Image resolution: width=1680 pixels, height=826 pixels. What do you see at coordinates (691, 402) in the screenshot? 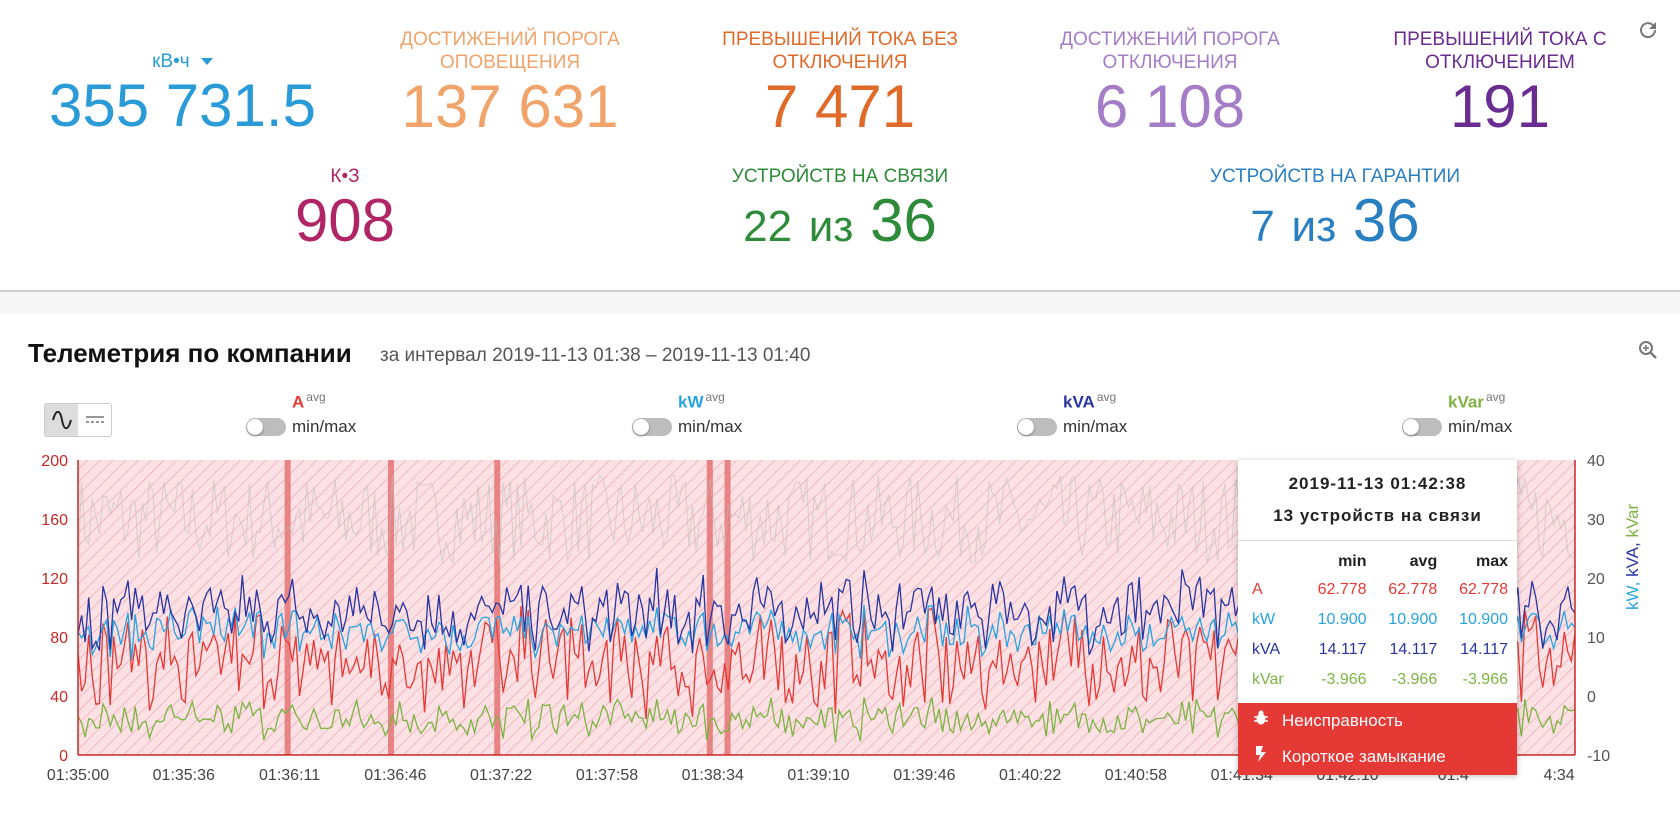
I see `legend-kw-name: kW` at bounding box center [691, 402].